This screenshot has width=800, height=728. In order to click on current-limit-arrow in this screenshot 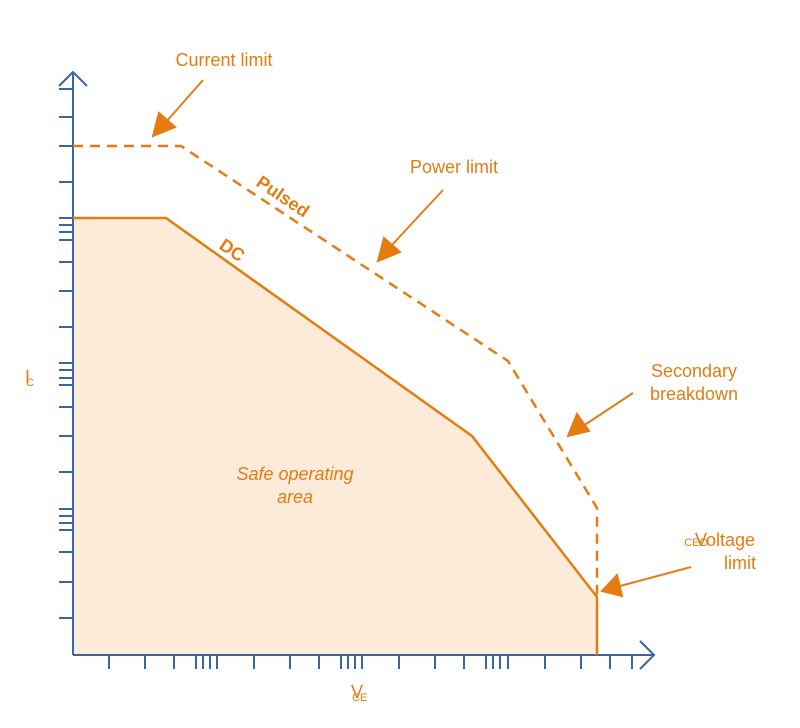, I will do `click(184, 101)`.